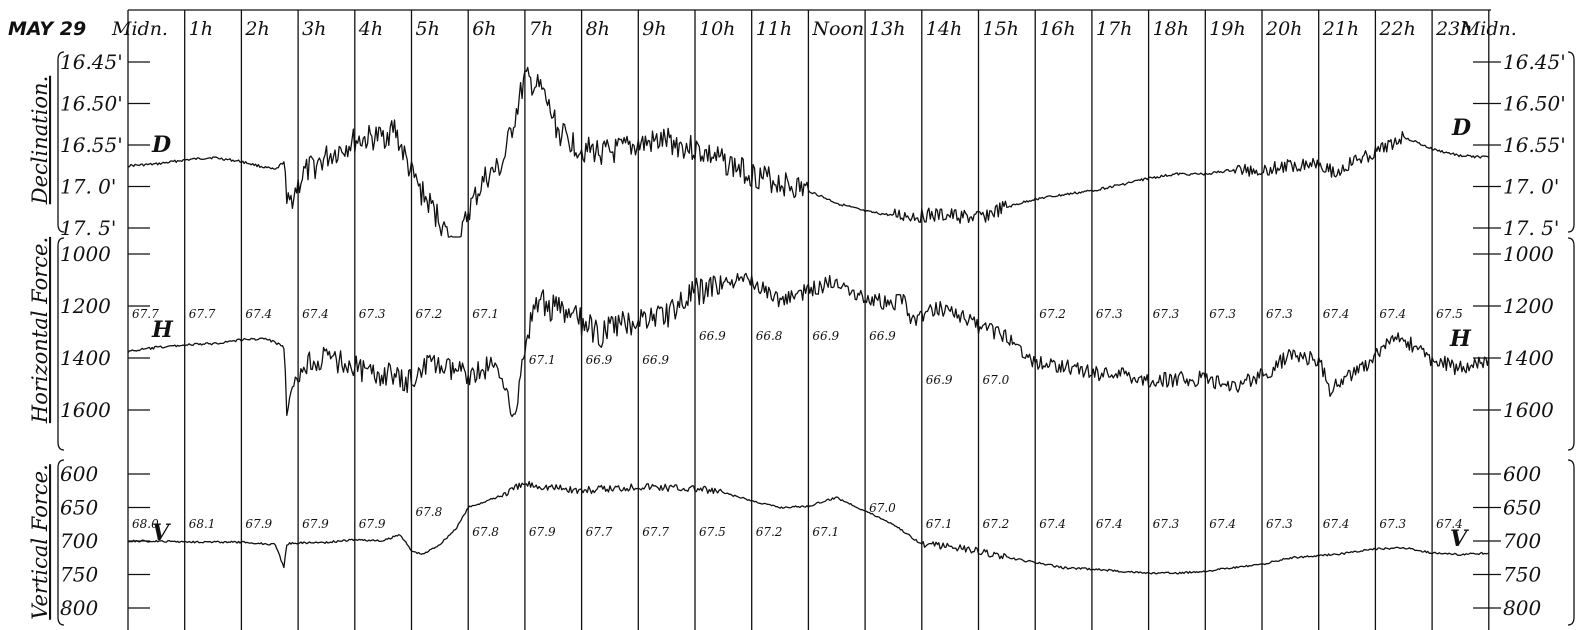  What do you see at coordinates (887, 29) in the screenshot?
I see `hour-label: 13h` at bounding box center [887, 29].